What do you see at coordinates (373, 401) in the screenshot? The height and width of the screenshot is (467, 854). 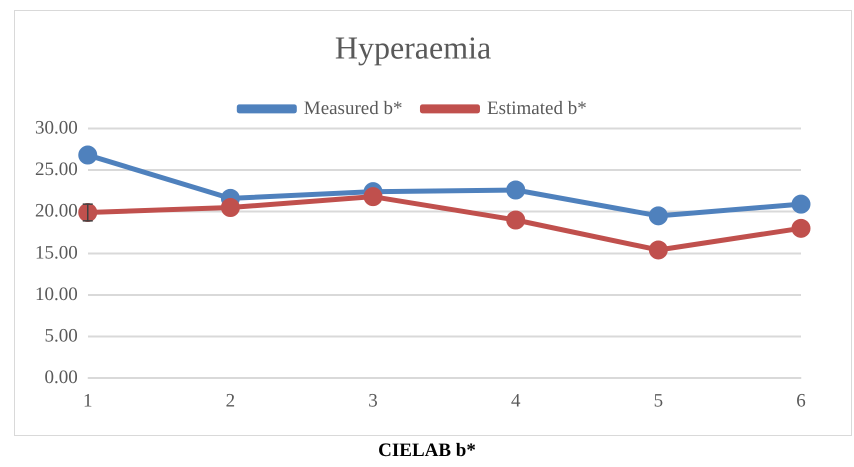 I see `x-tick-label: 3` at bounding box center [373, 401].